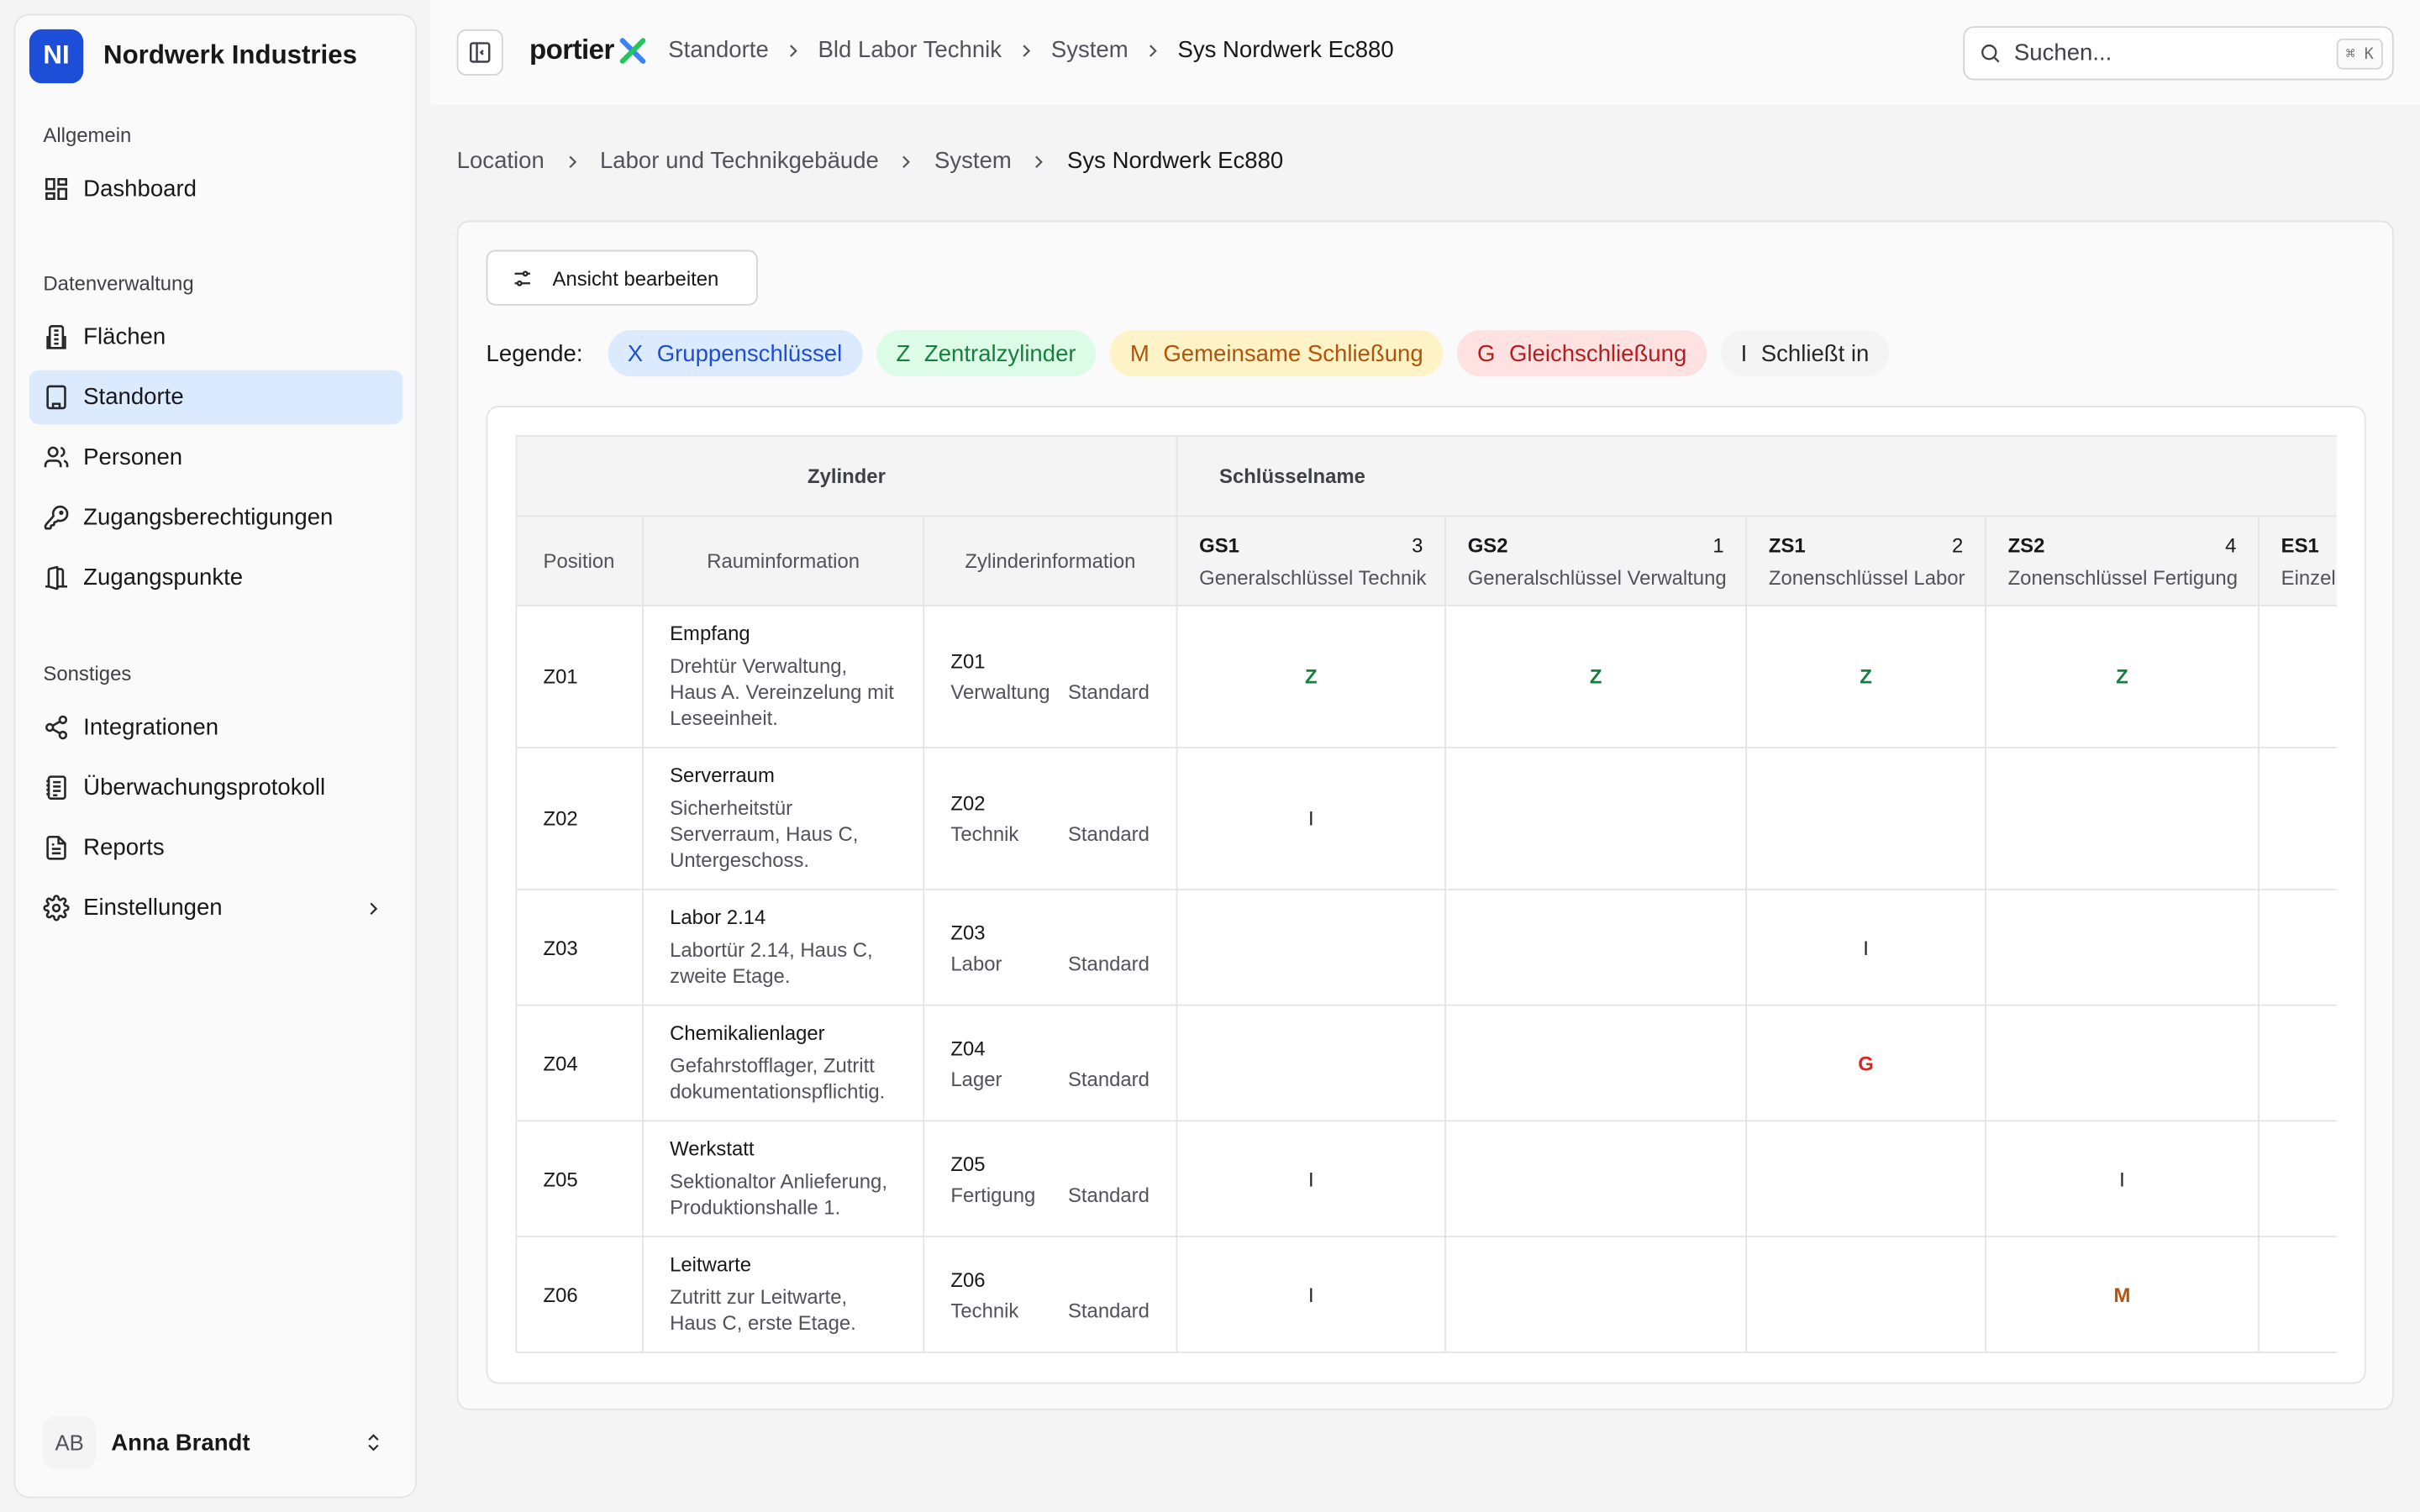 This screenshot has width=2420, height=1512. I want to click on report-icon, so click(56, 847).